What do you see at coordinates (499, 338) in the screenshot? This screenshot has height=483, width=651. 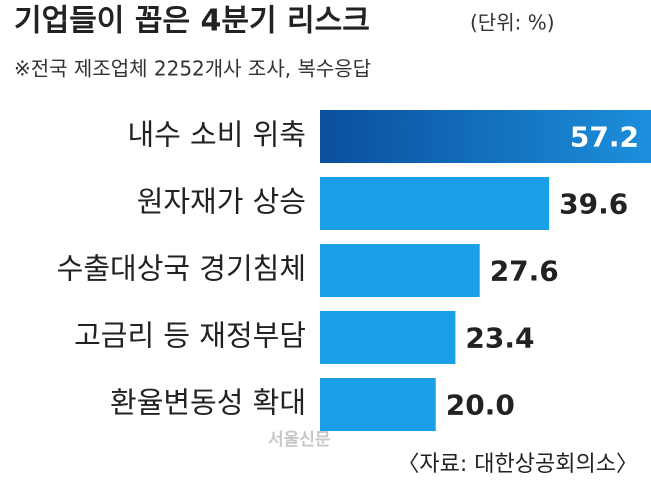 I see `value-label: 23.4` at bounding box center [499, 338].